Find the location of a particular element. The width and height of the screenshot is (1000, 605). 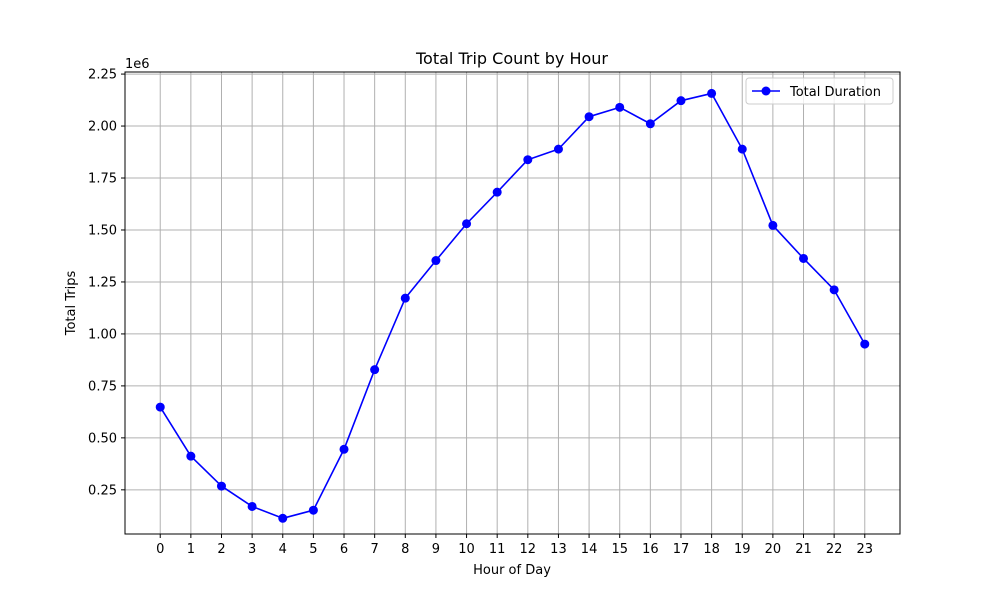

x-tick-label: 5 is located at coordinates (313, 549).